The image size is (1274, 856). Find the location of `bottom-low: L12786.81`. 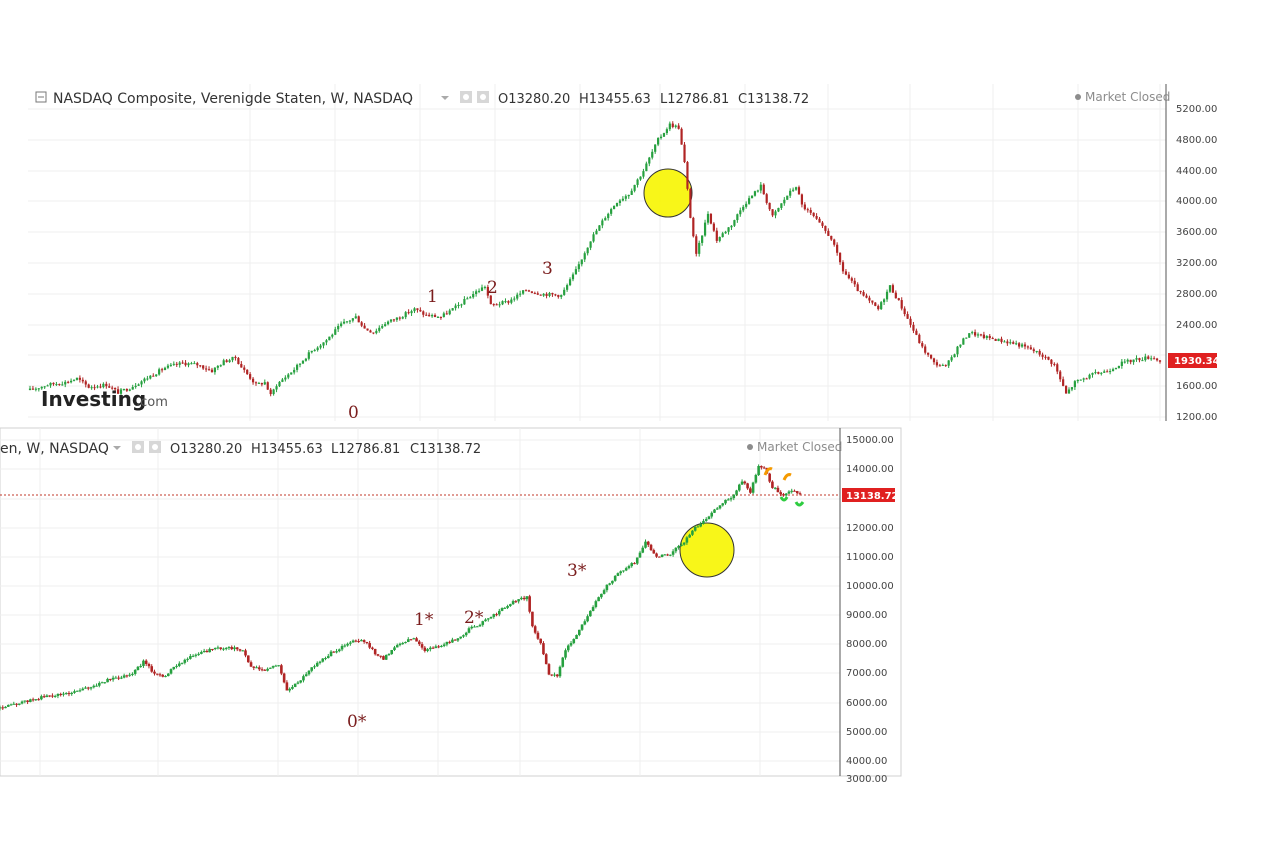

bottom-low: L12786.81 is located at coordinates (365, 449).